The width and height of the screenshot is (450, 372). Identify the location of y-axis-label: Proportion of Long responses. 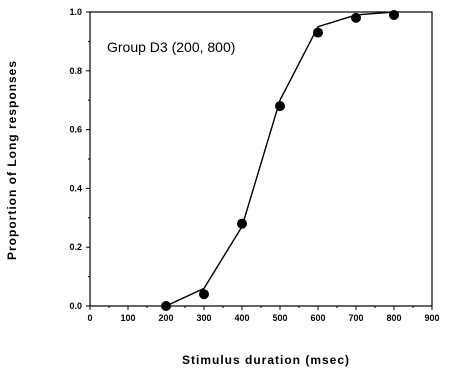
(12, 160).